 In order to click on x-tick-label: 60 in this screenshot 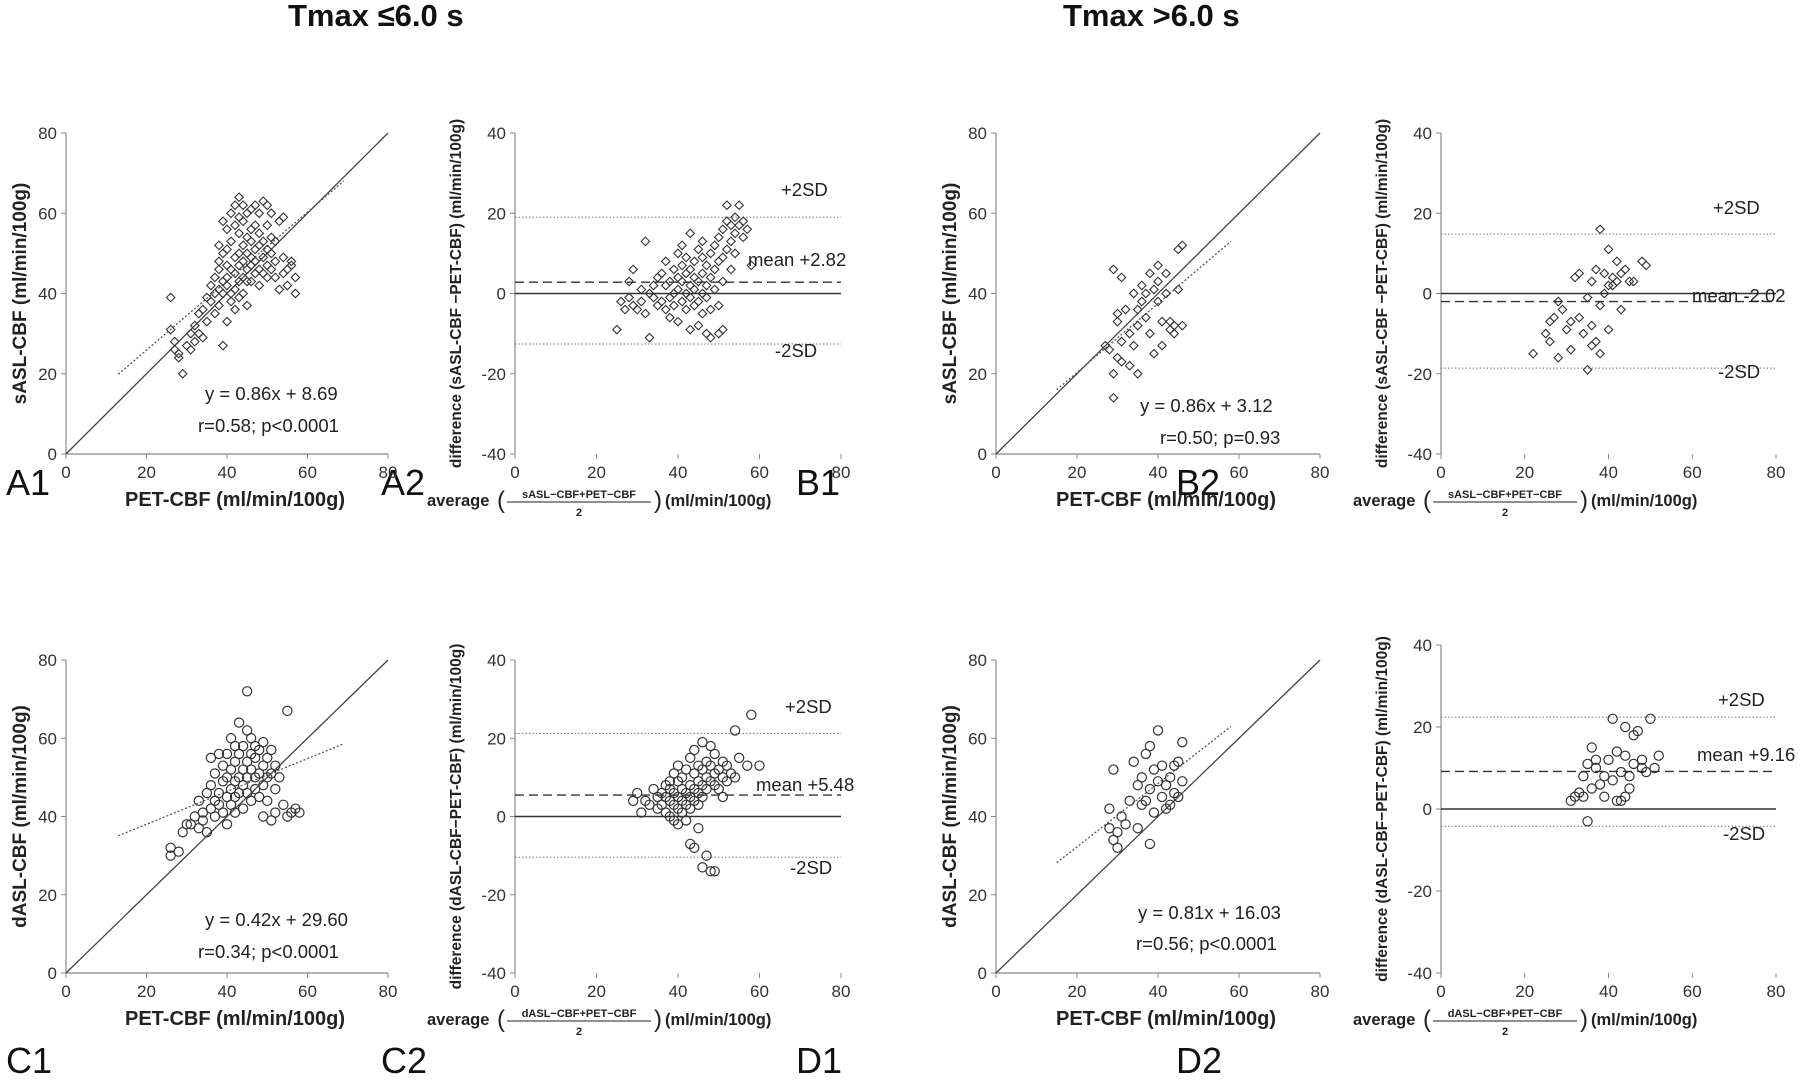, I will do `click(1692, 991)`.